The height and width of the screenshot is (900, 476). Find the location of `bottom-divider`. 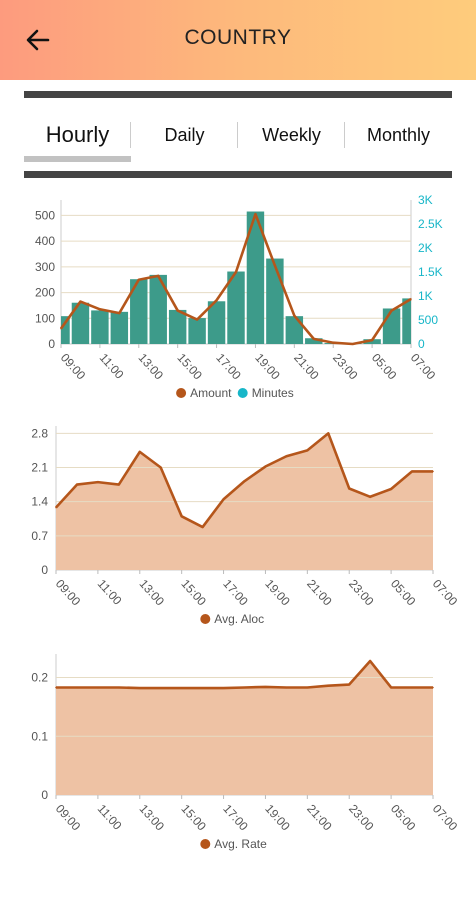

bottom-divider is located at coordinates (238, 174).